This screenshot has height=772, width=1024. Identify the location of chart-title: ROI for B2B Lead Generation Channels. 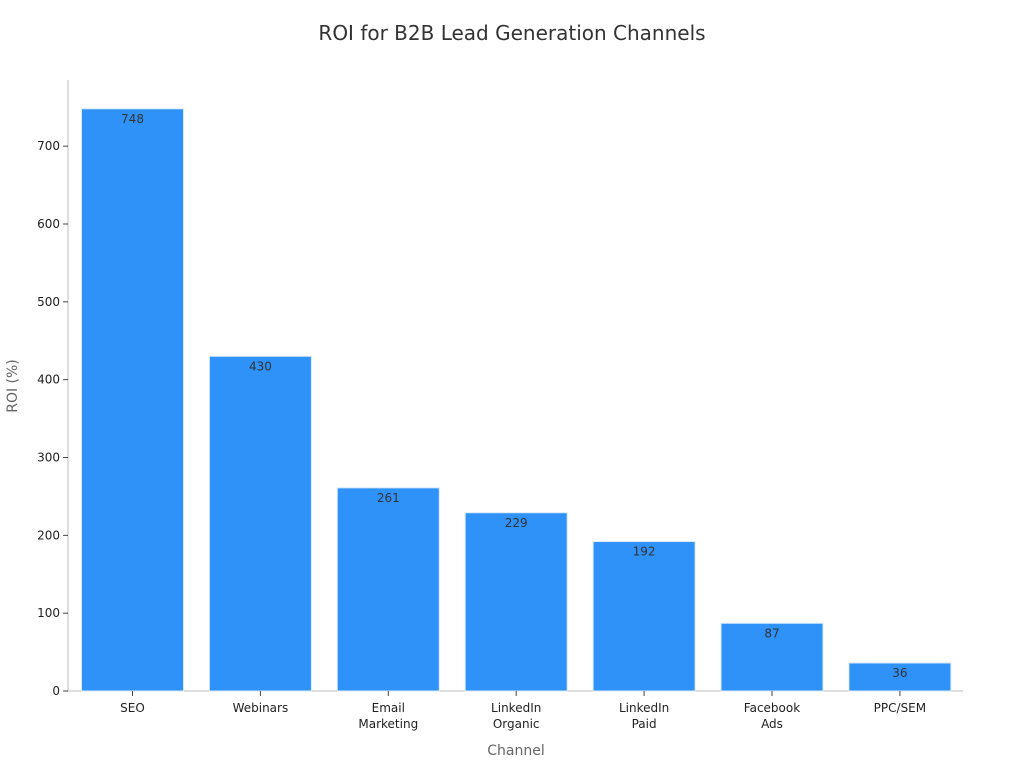
(511, 33).